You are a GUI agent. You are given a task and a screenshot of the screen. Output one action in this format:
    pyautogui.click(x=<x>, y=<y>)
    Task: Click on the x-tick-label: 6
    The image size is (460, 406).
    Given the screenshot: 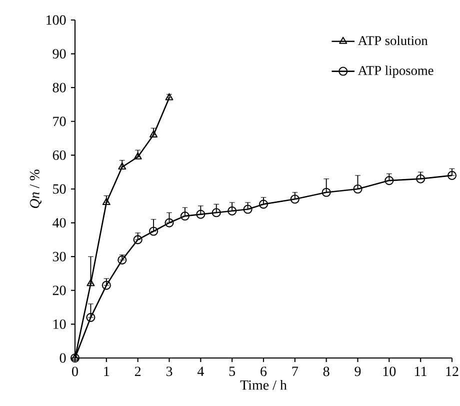 What is the action you would take?
    pyautogui.click(x=263, y=371)
    